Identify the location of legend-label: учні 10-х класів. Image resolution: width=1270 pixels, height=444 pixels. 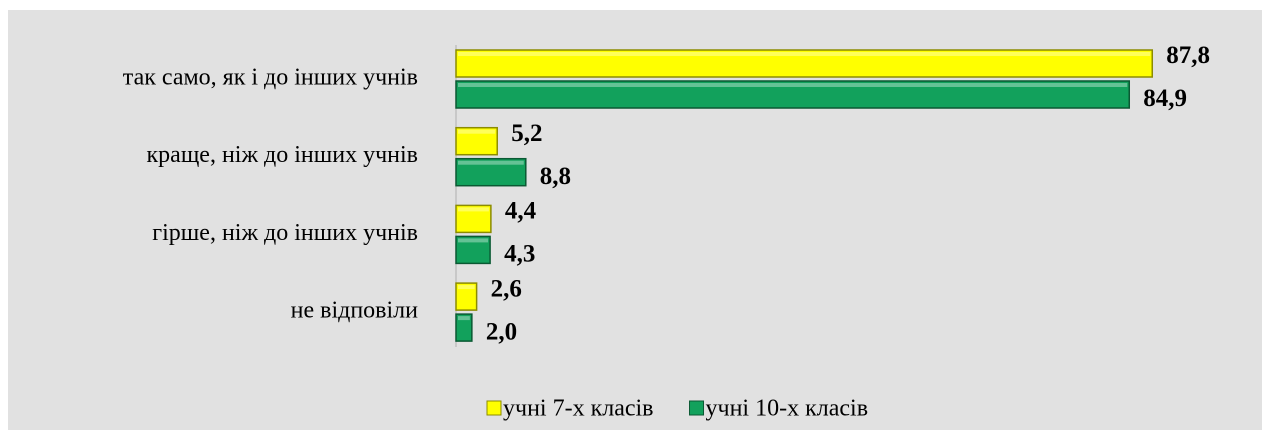
(787, 409).